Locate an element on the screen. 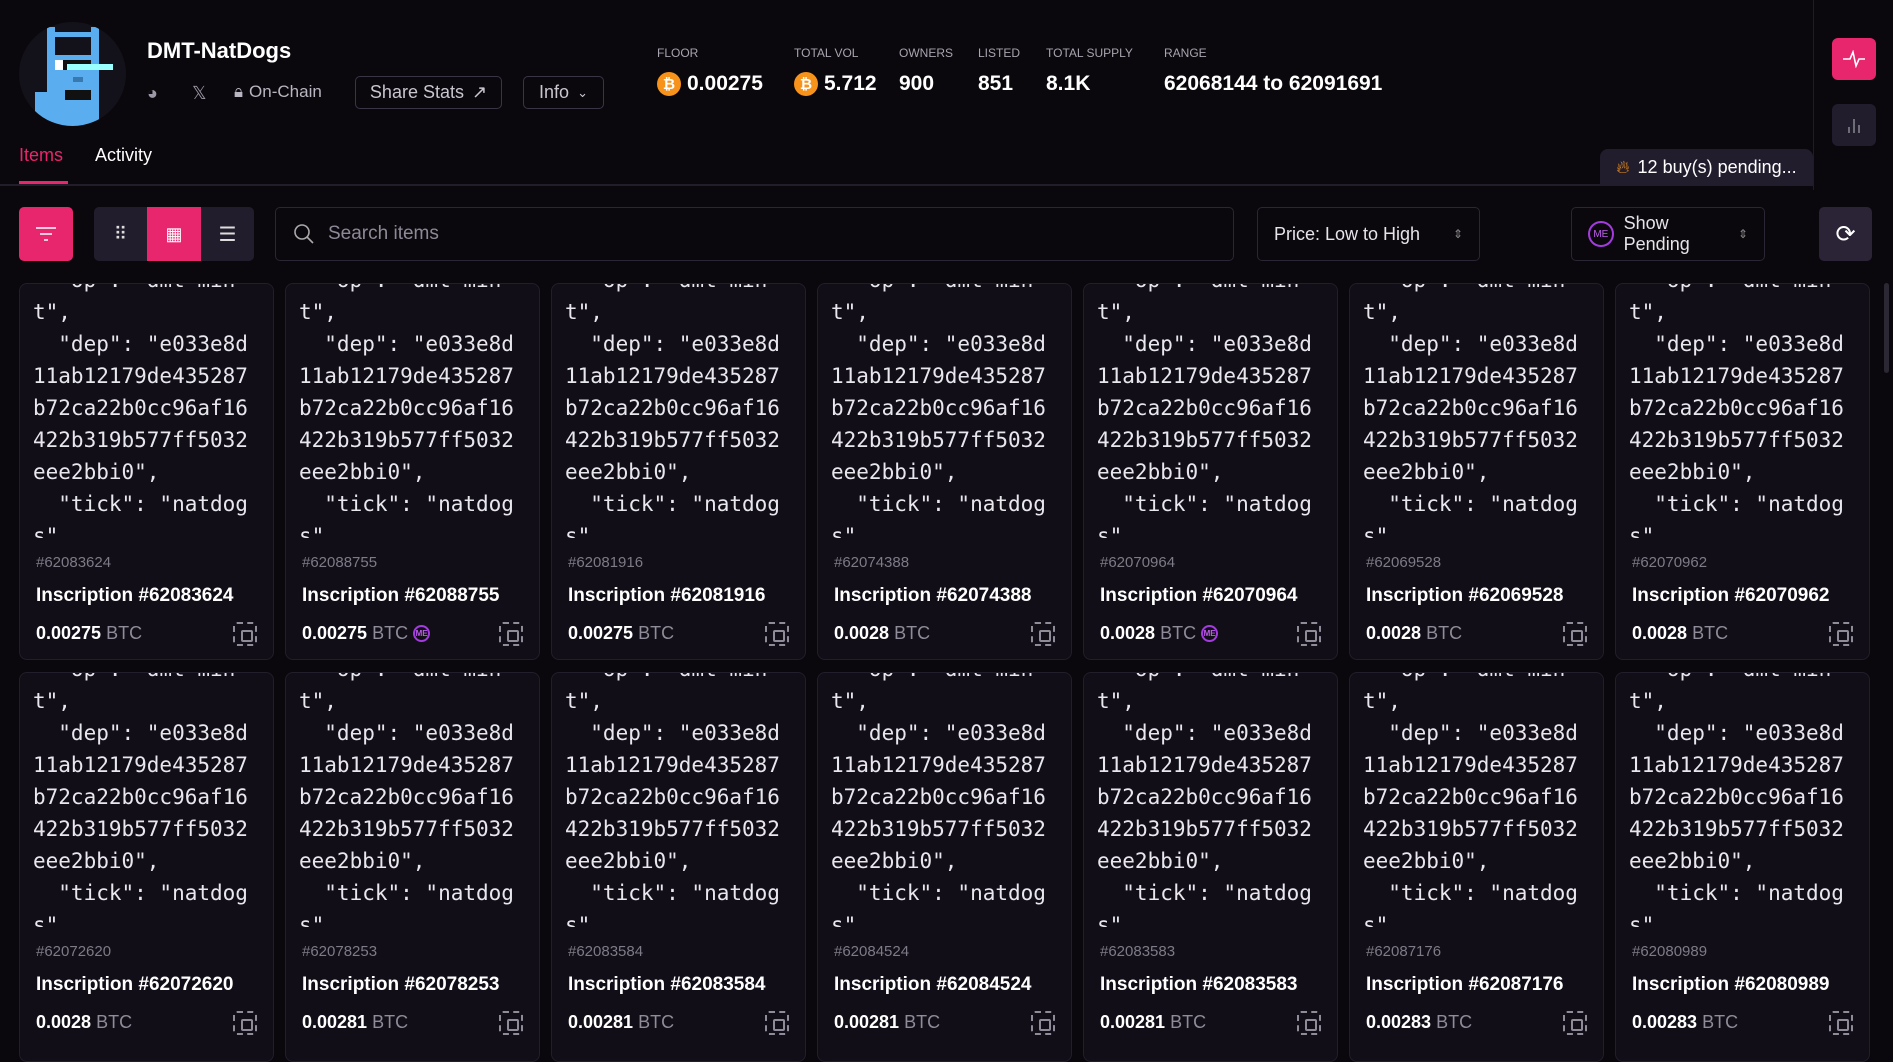 The width and height of the screenshot is (1893, 1062). code-line: b72ca22b0cc96af16 is located at coordinates (672, 797).